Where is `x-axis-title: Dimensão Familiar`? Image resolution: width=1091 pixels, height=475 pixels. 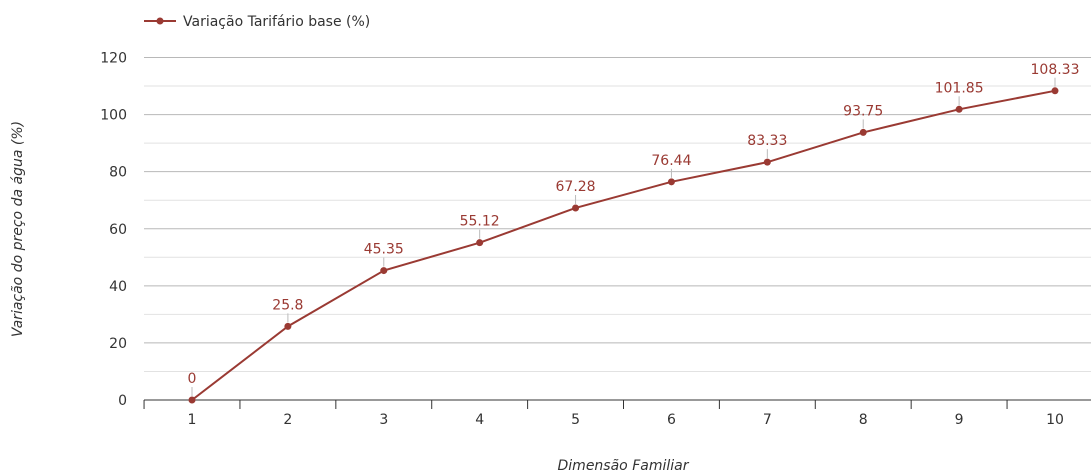 x-axis-title: Dimensão Familiar is located at coordinates (624, 466).